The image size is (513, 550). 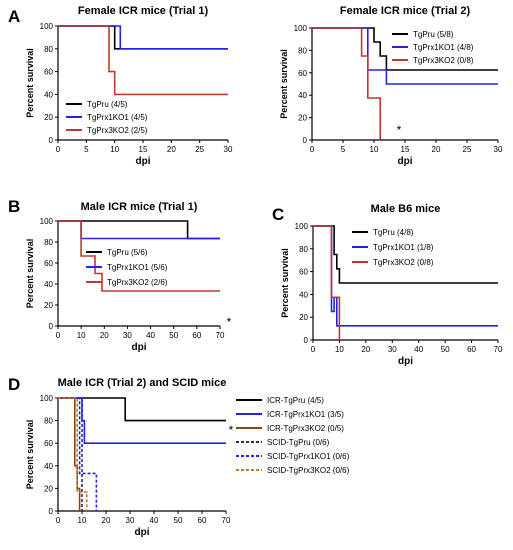 What do you see at coordinates (406, 209) in the screenshot?
I see `chart-title: Male B6 mice` at bounding box center [406, 209].